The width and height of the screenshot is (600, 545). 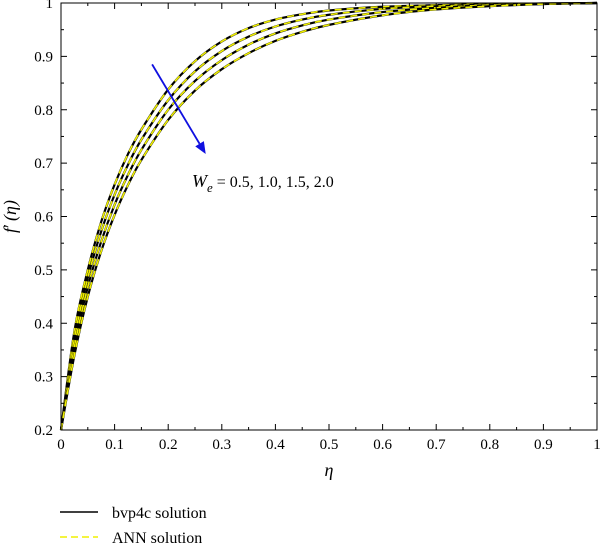 What do you see at coordinates (159, 513) in the screenshot?
I see `legend-label-bvp4c: bvp4c solution` at bounding box center [159, 513].